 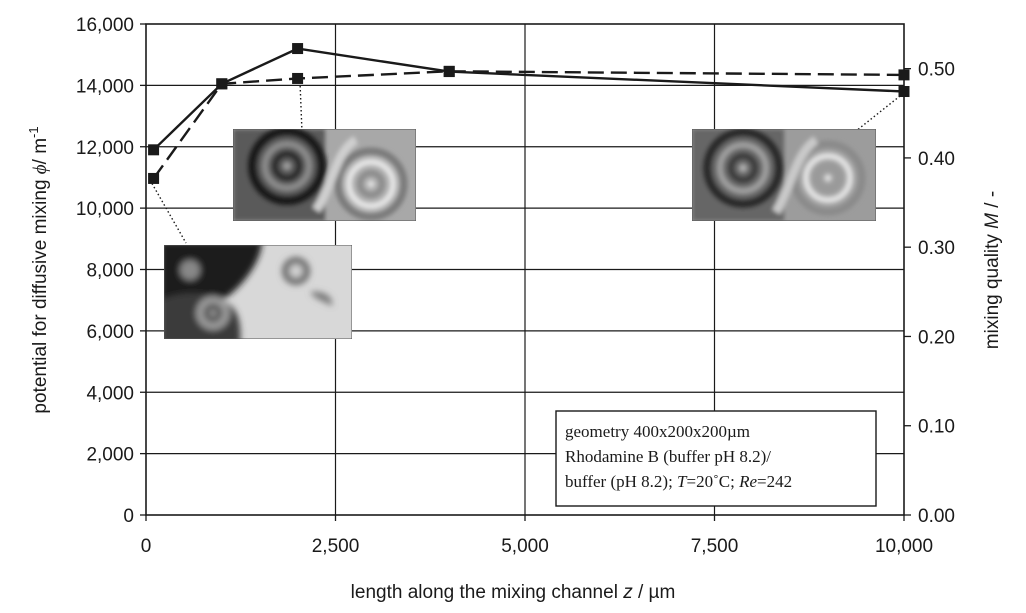 What do you see at coordinates (936, 248) in the screenshot?
I see `y-right-tick-label: 0.30` at bounding box center [936, 248].